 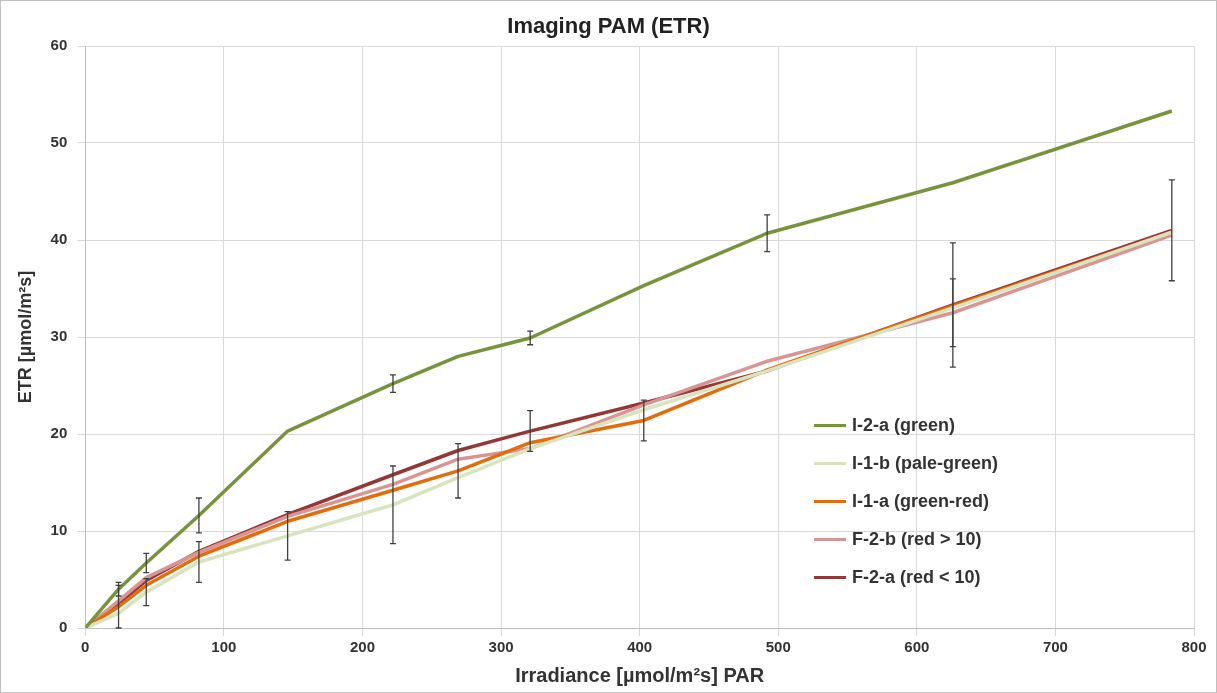 I want to click on y-tick-label: 10, so click(x=59, y=530).